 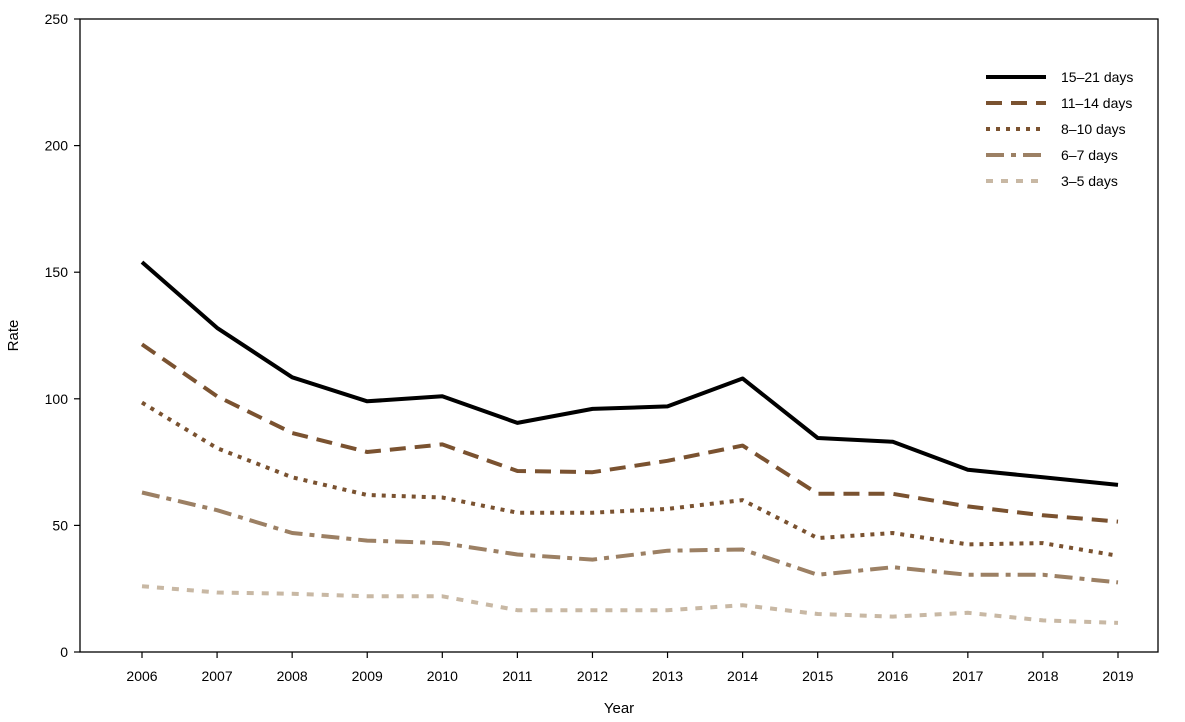 What do you see at coordinates (967, 676) in the screenshot?
I see `x-tick-label: 2017` at bounding box center [967, 676].